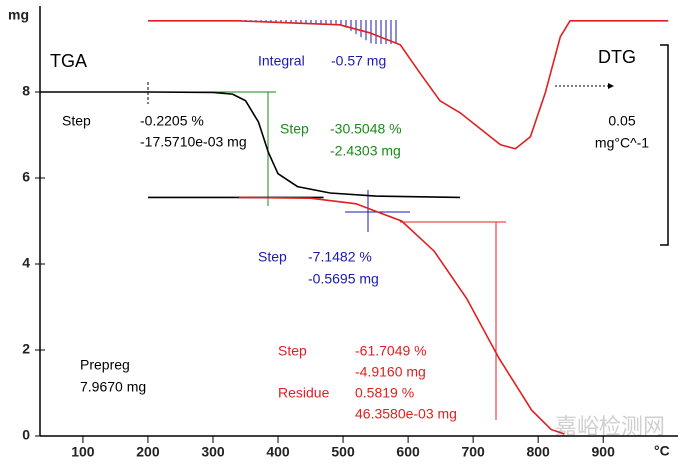  I want to click on annotation: 46.3580e-03 mg, so click(406, 414).